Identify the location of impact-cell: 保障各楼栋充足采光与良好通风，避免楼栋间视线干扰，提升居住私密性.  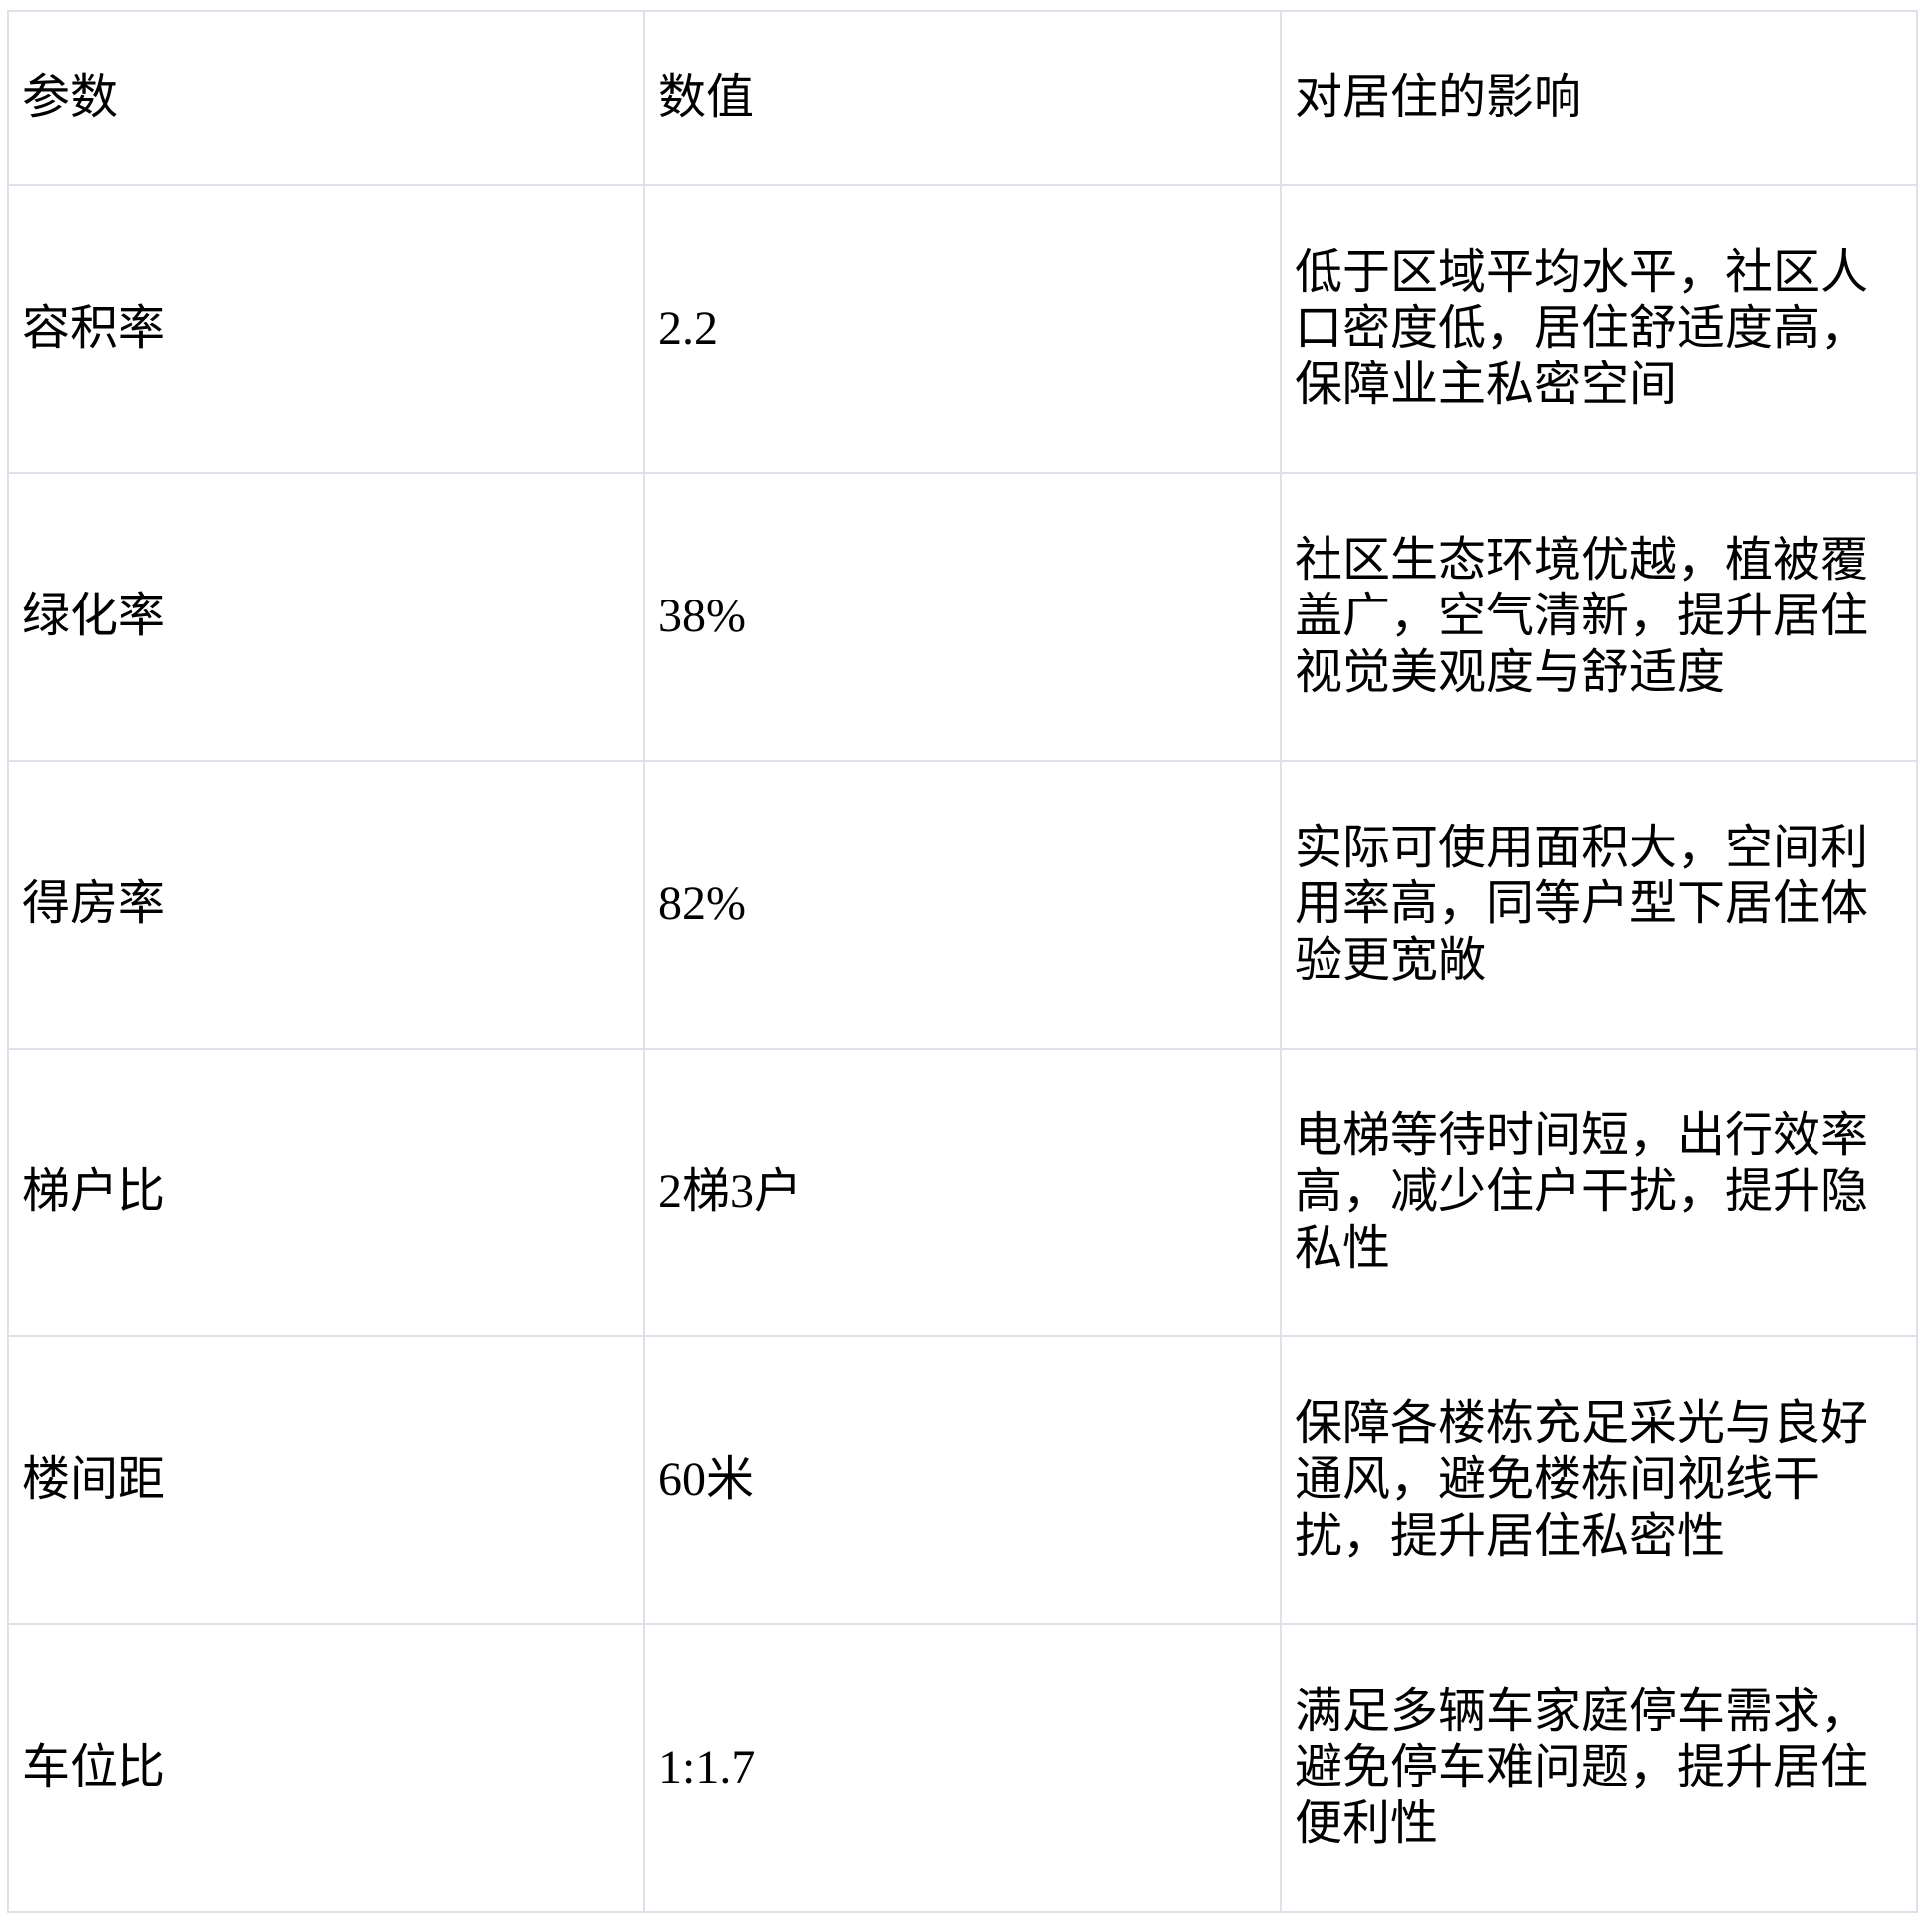
(1599, 1480).